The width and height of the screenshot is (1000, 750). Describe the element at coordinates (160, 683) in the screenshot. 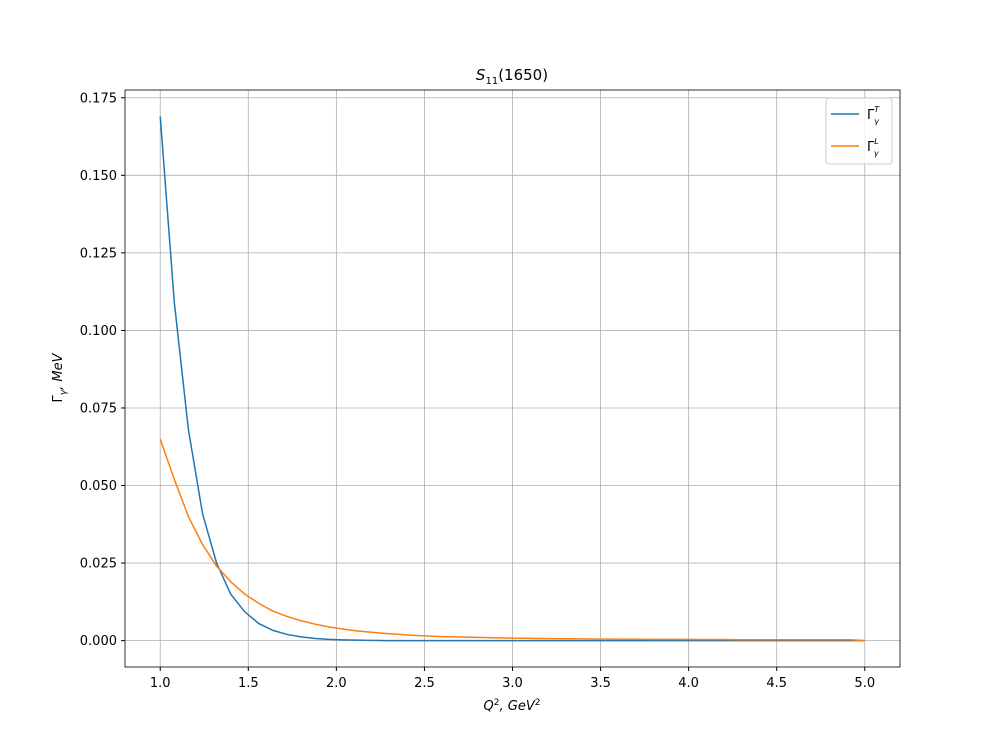

I see `x-tick-label: 1.0` at that location.